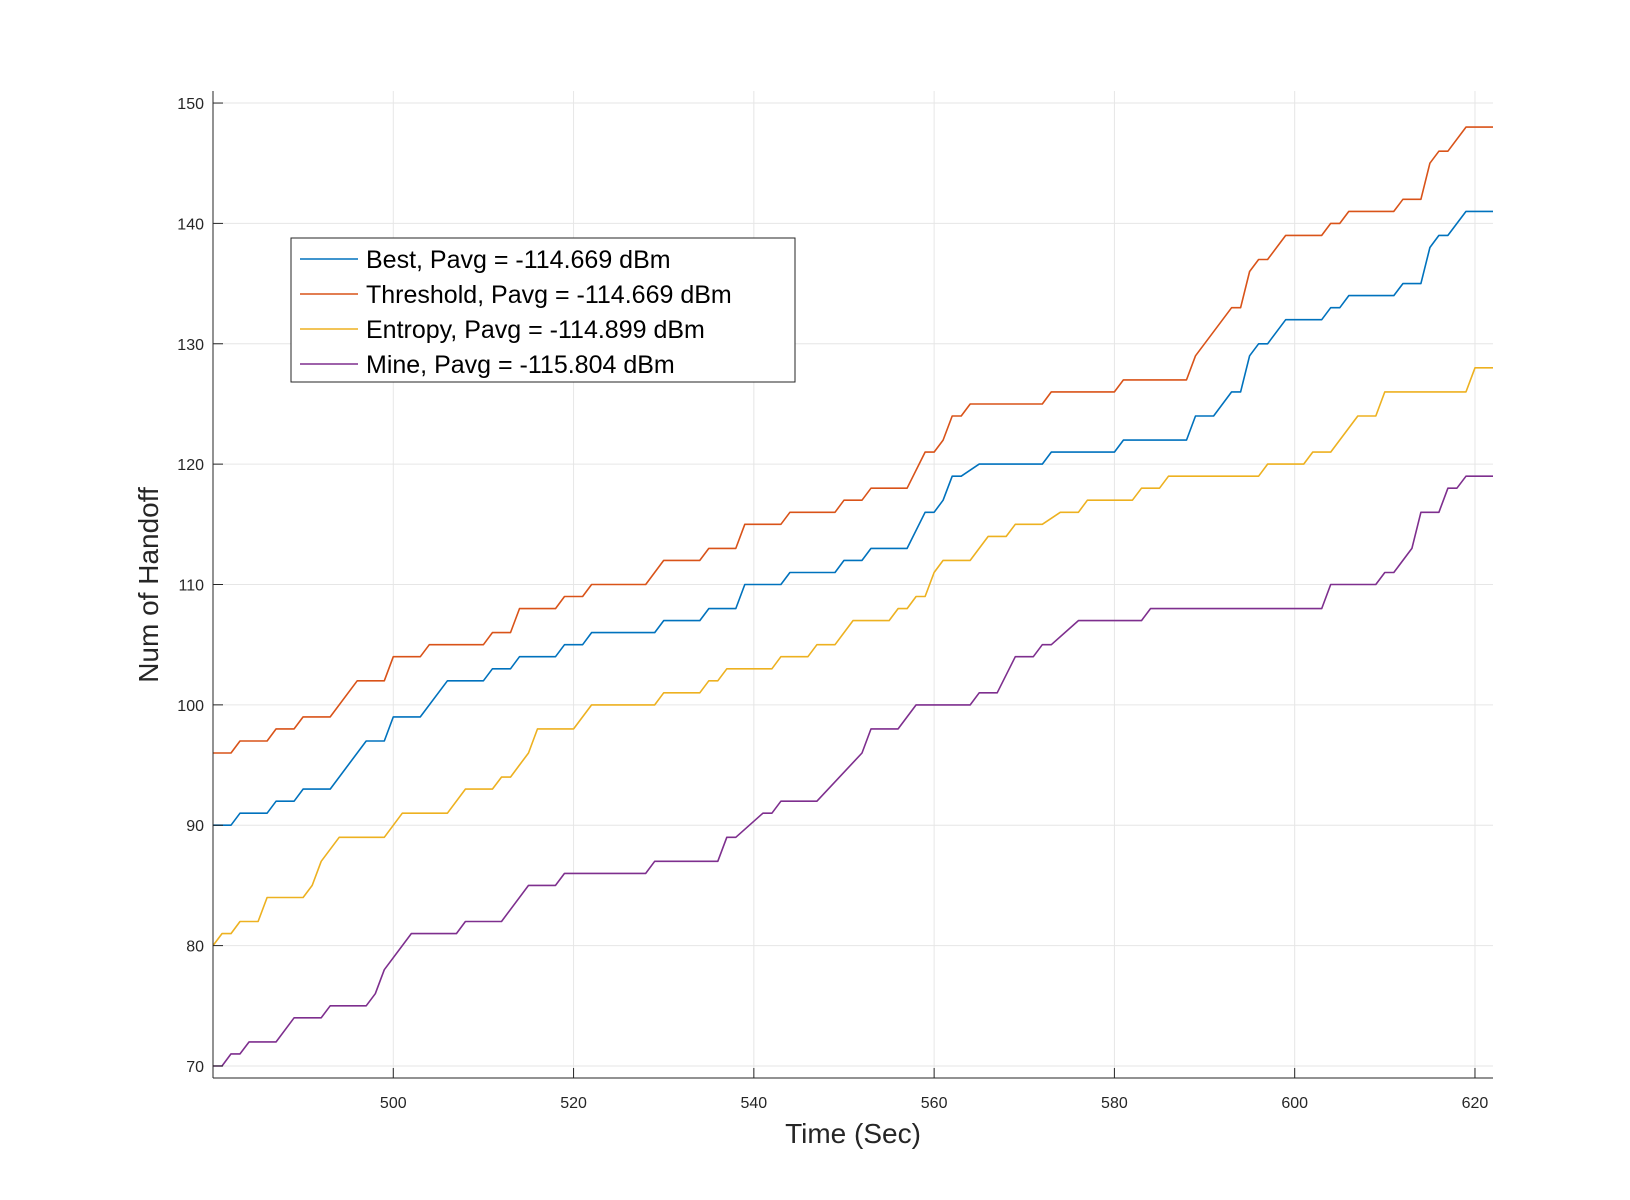  I want to click on y-tick-label: 110, so click(191, 586).